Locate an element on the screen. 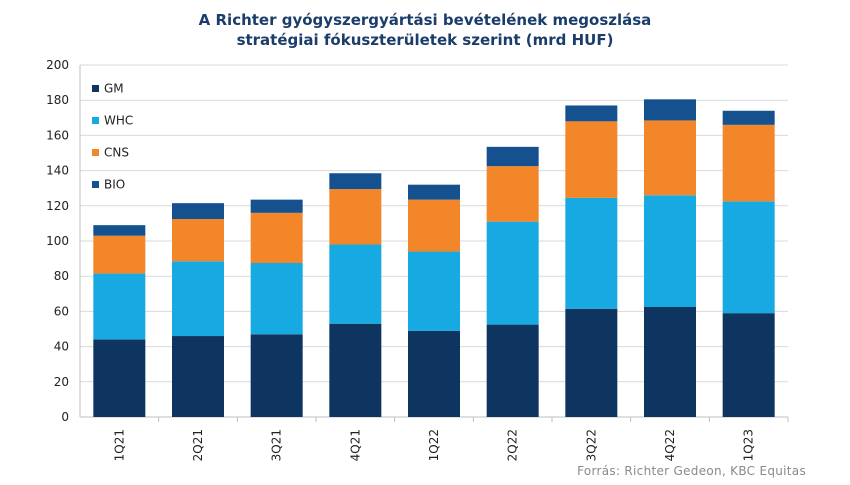 The image size is (850, 485). bar-whc-1Q22 is located at coordinates (434, 291).